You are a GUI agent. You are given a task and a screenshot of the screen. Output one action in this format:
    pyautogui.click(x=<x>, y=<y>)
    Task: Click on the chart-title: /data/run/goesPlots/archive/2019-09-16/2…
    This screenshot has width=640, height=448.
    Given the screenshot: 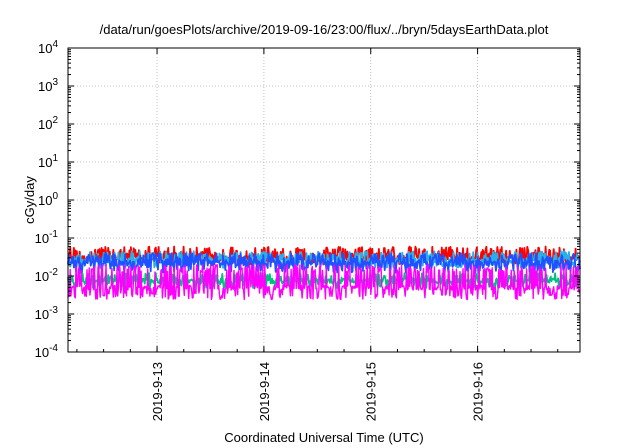 What is the action you would take?
    pyautogui.click(x=324, y=29)
    